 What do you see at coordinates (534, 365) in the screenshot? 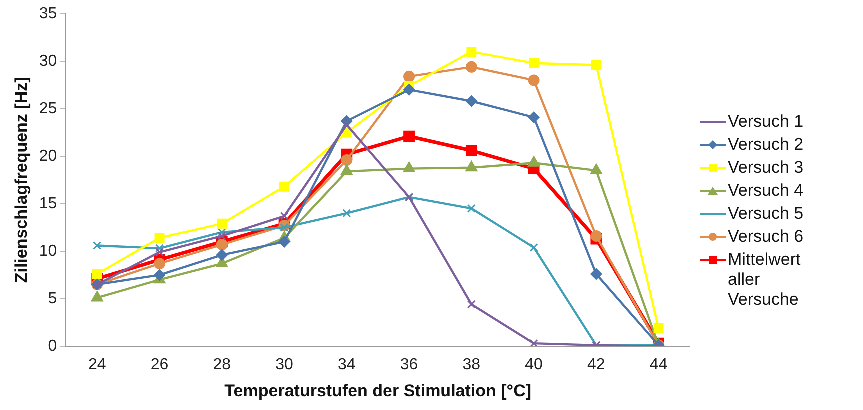
I see `x-tick-label: 40` at bounding box center [534, 365].